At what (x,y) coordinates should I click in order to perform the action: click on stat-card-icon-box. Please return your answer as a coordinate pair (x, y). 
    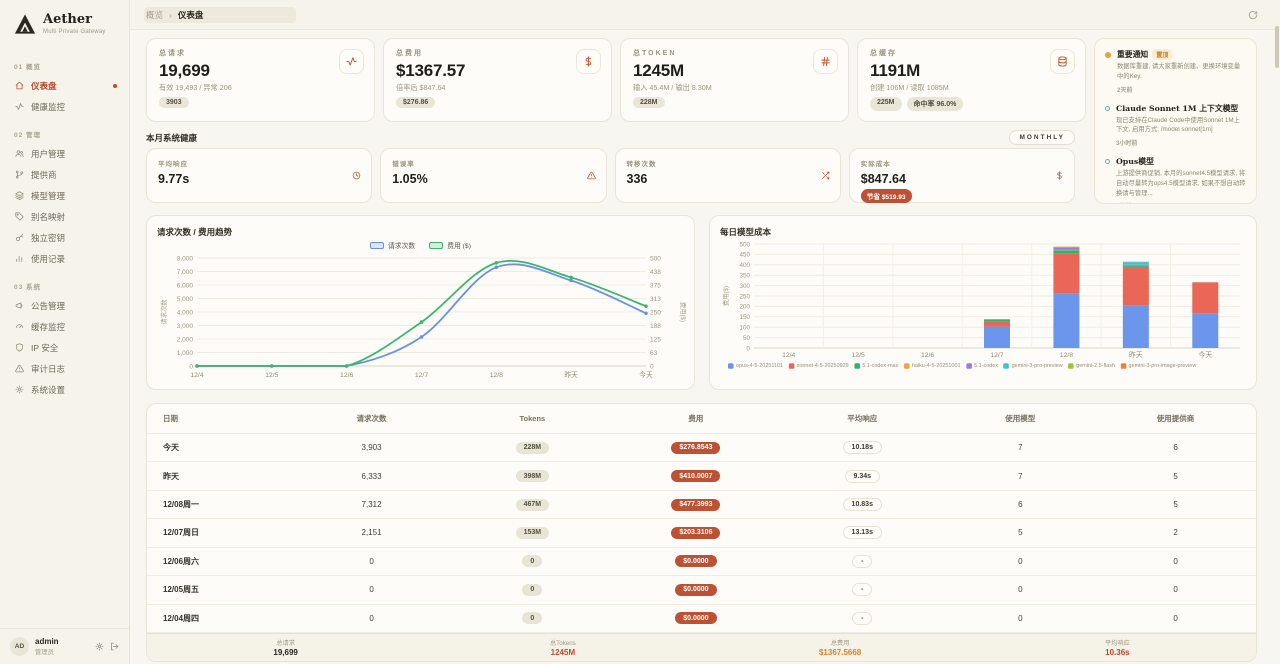
    Looking at the image, I should click on (1062, 61).